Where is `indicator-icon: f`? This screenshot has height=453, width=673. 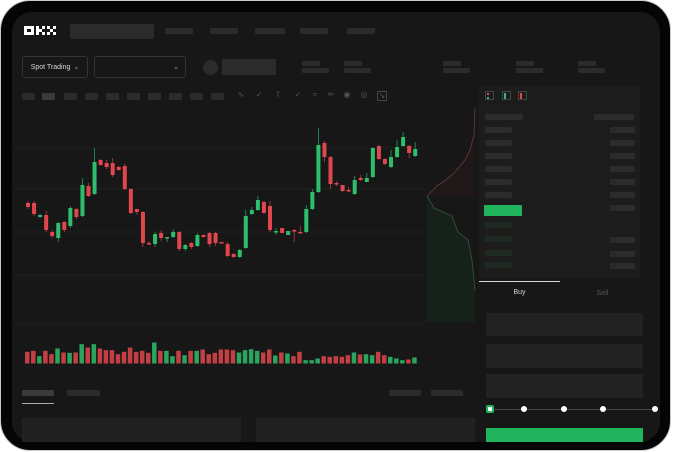 indicator-icon: f is located at coordinates (278, 94).